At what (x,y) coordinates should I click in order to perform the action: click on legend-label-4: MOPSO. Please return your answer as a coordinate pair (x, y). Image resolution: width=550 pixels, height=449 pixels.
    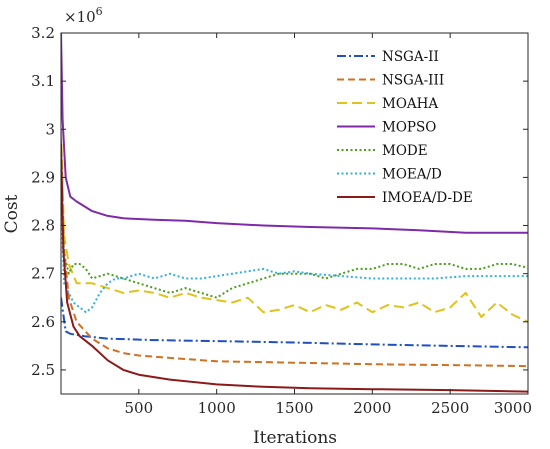
    Looking at the image, I should click on (409, 128).